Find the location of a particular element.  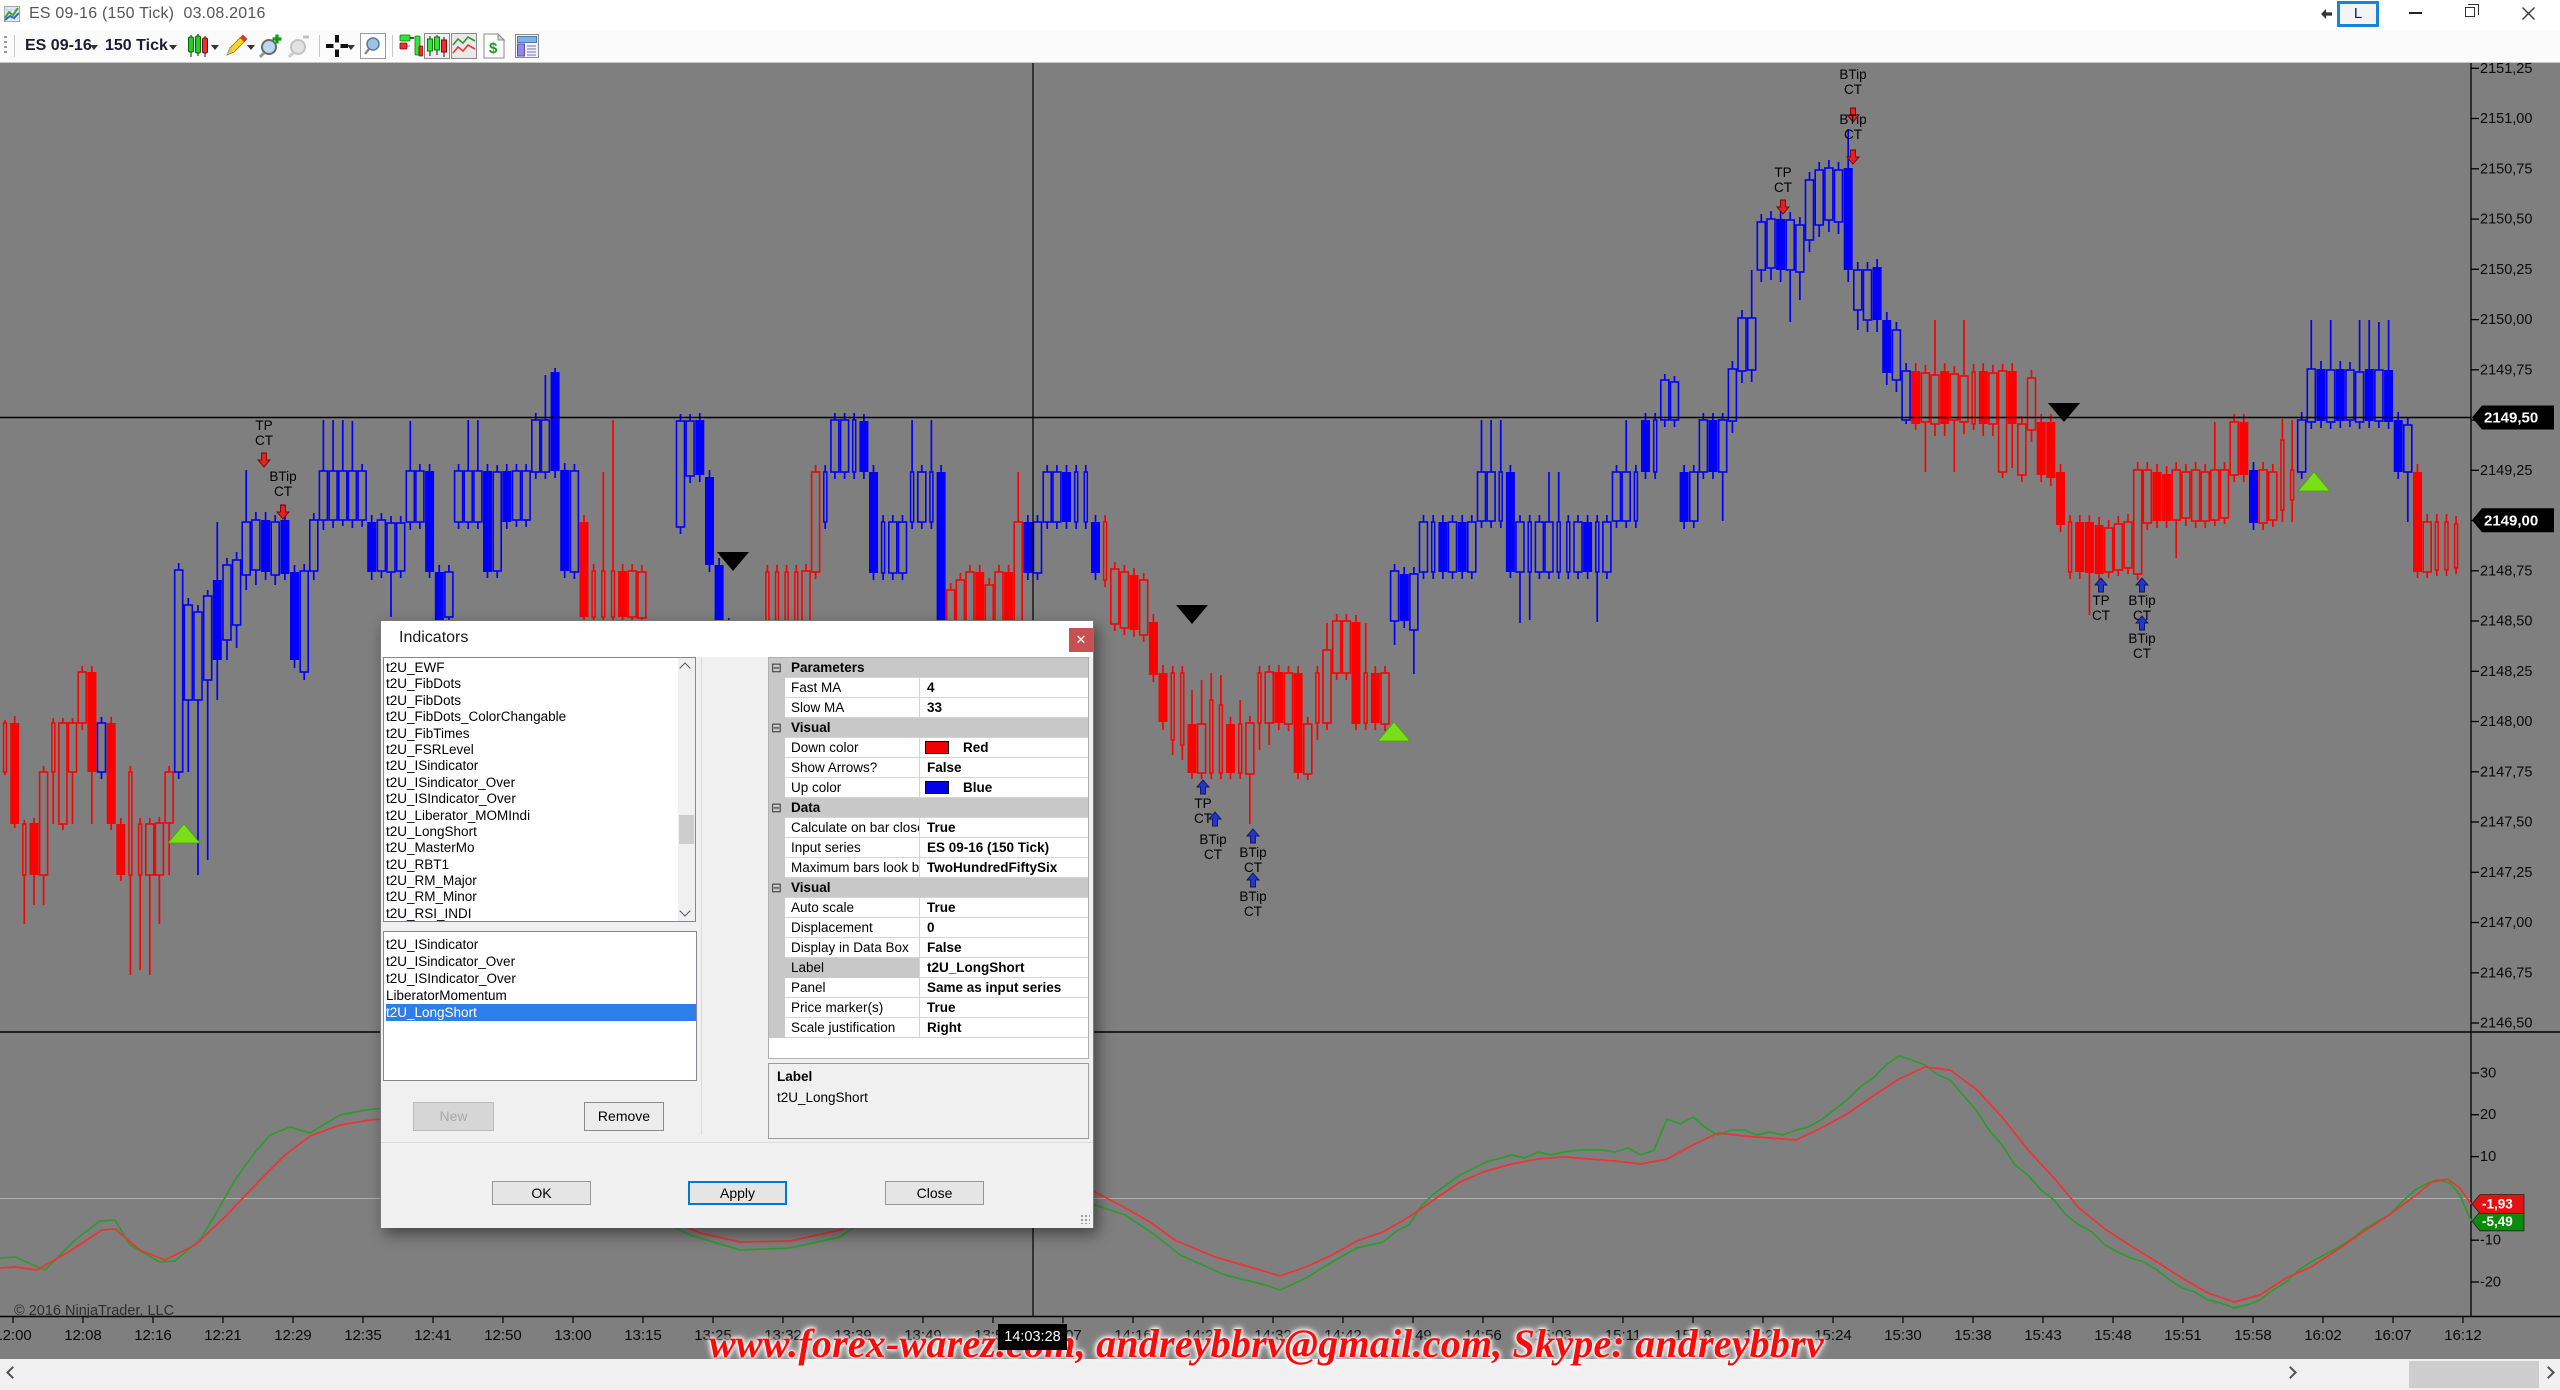

svg-text: 2147,00 is located at coordinates (2506, 923).